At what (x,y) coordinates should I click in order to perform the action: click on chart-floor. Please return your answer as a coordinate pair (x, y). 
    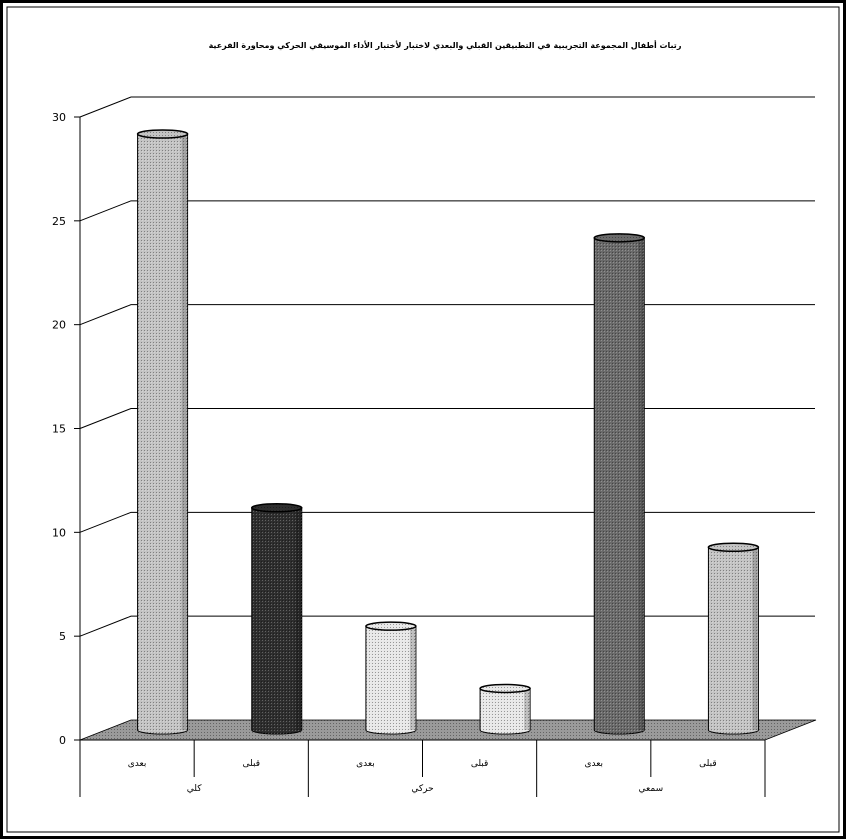
    Looking at the image, I should click on (448, 730).